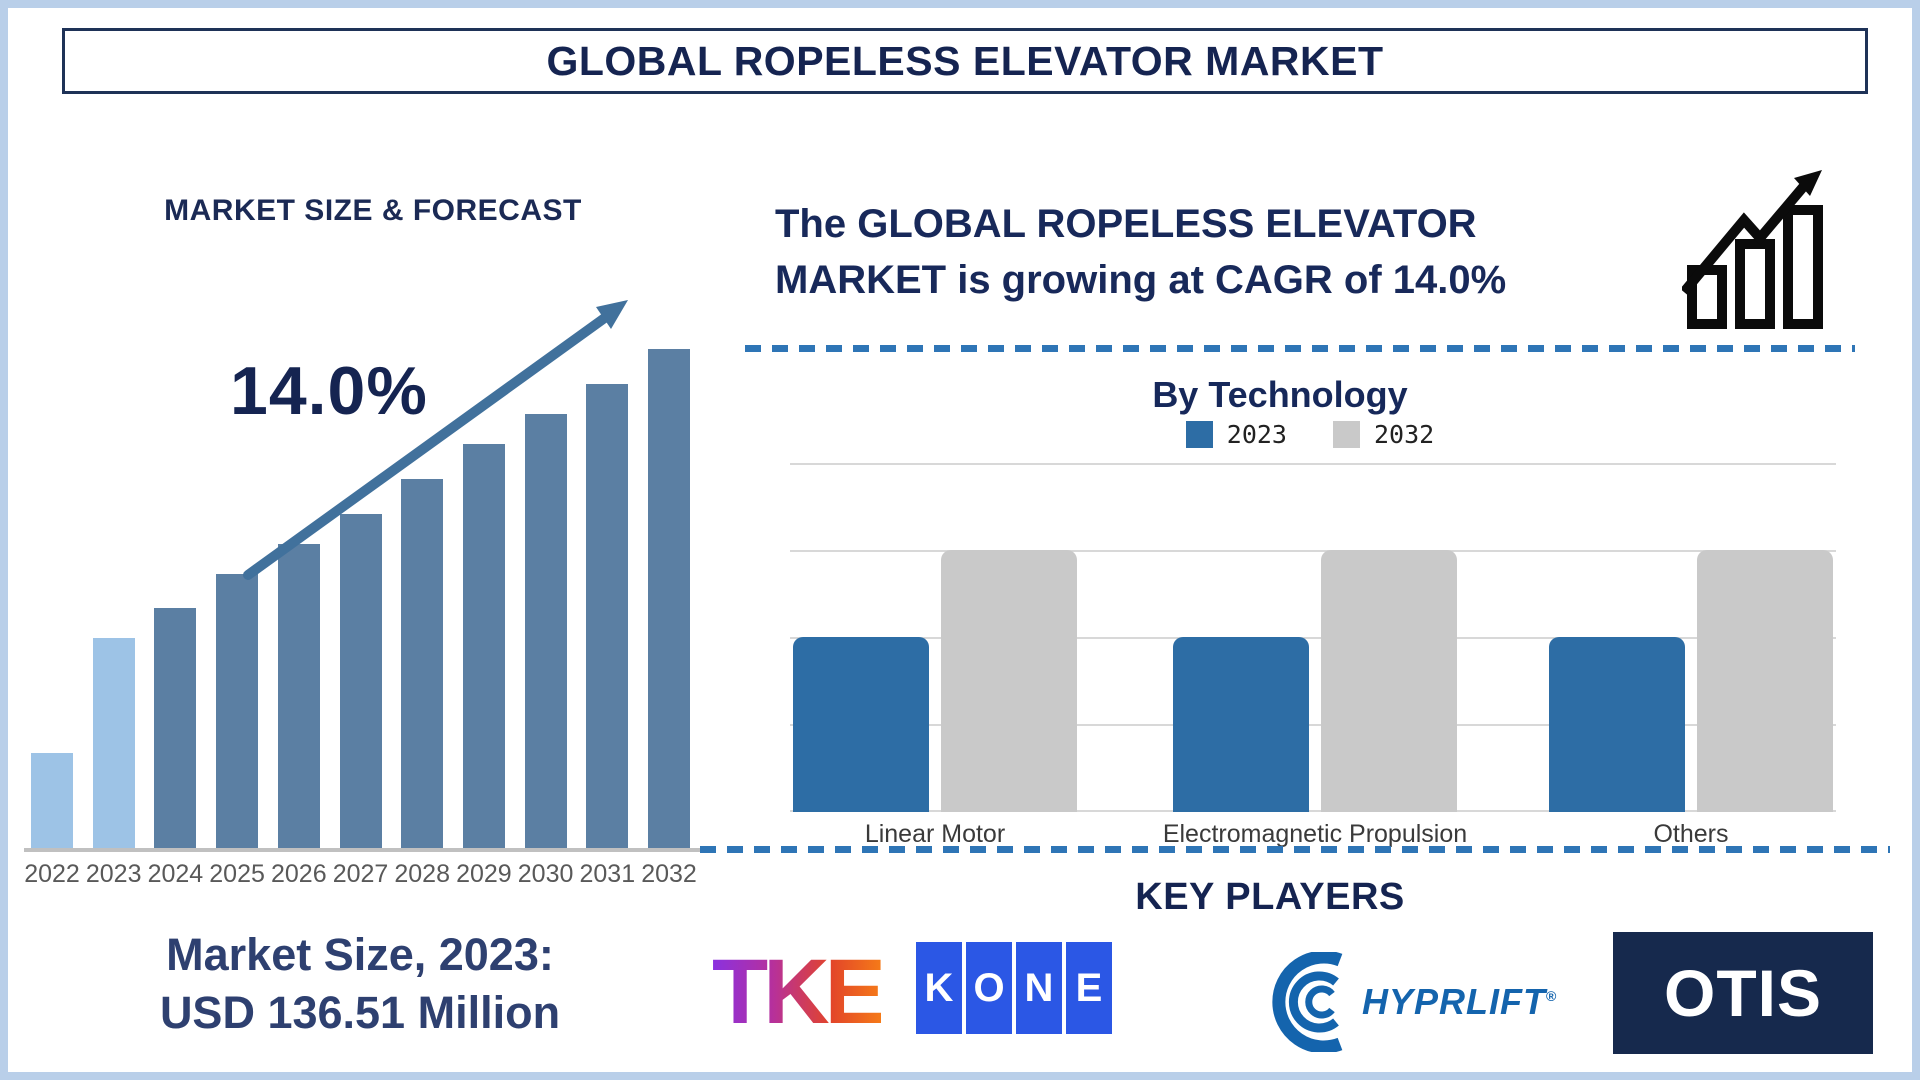 Image resolution: width=1920 pixels, height=1080 pixels. I want to click on legend-label-2032: 2032, so click(1404, 434).